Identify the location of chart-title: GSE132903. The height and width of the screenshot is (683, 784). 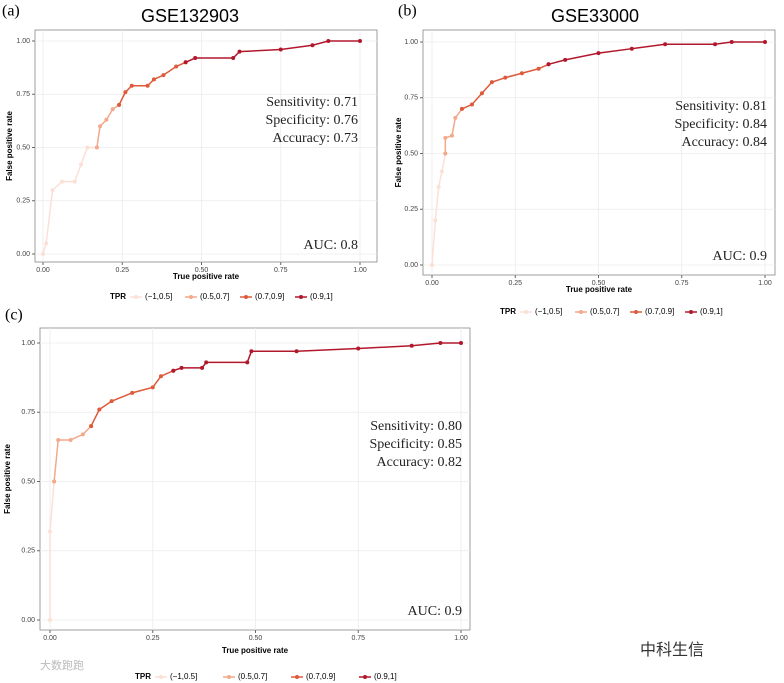
(190, 16).